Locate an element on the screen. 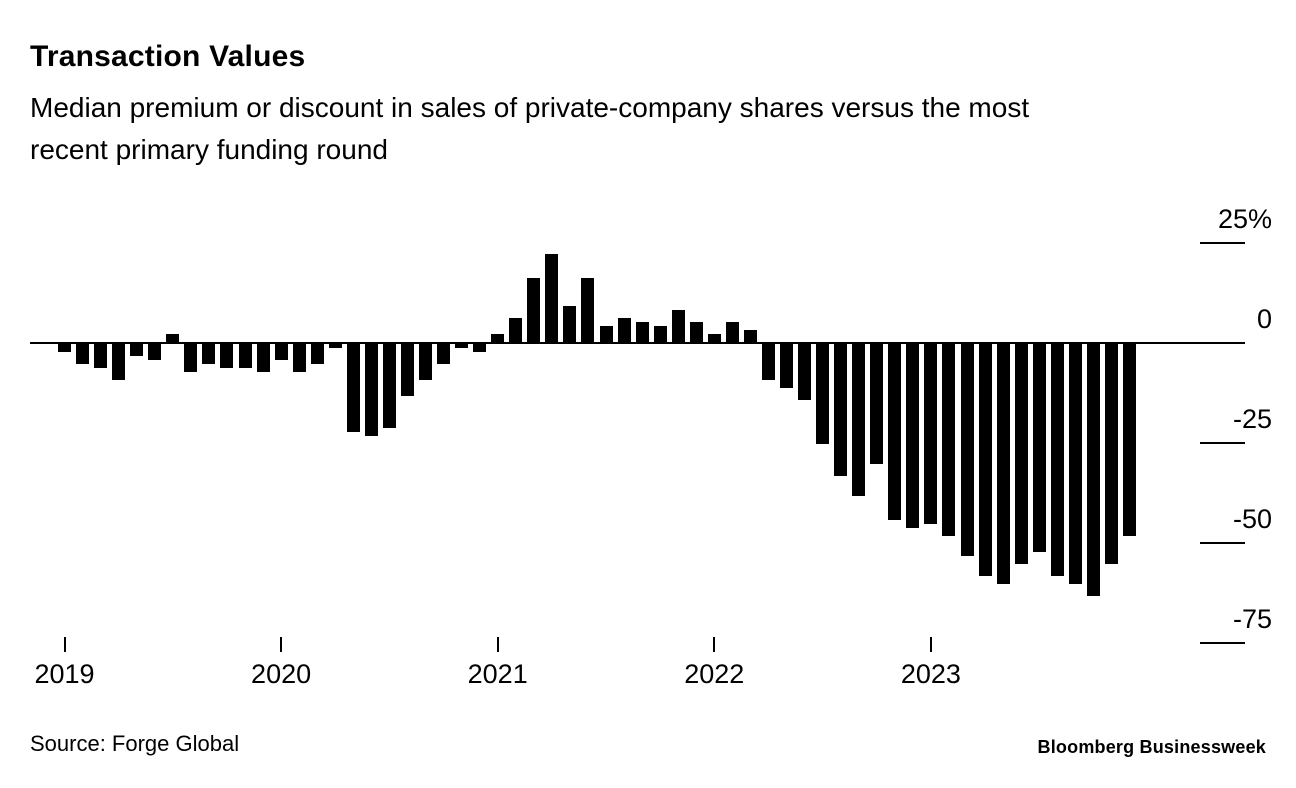 Image resolution: width=1296 pixels, height=788 pixels. x-tick-label: 2020 is located at coordinates (281, 674).